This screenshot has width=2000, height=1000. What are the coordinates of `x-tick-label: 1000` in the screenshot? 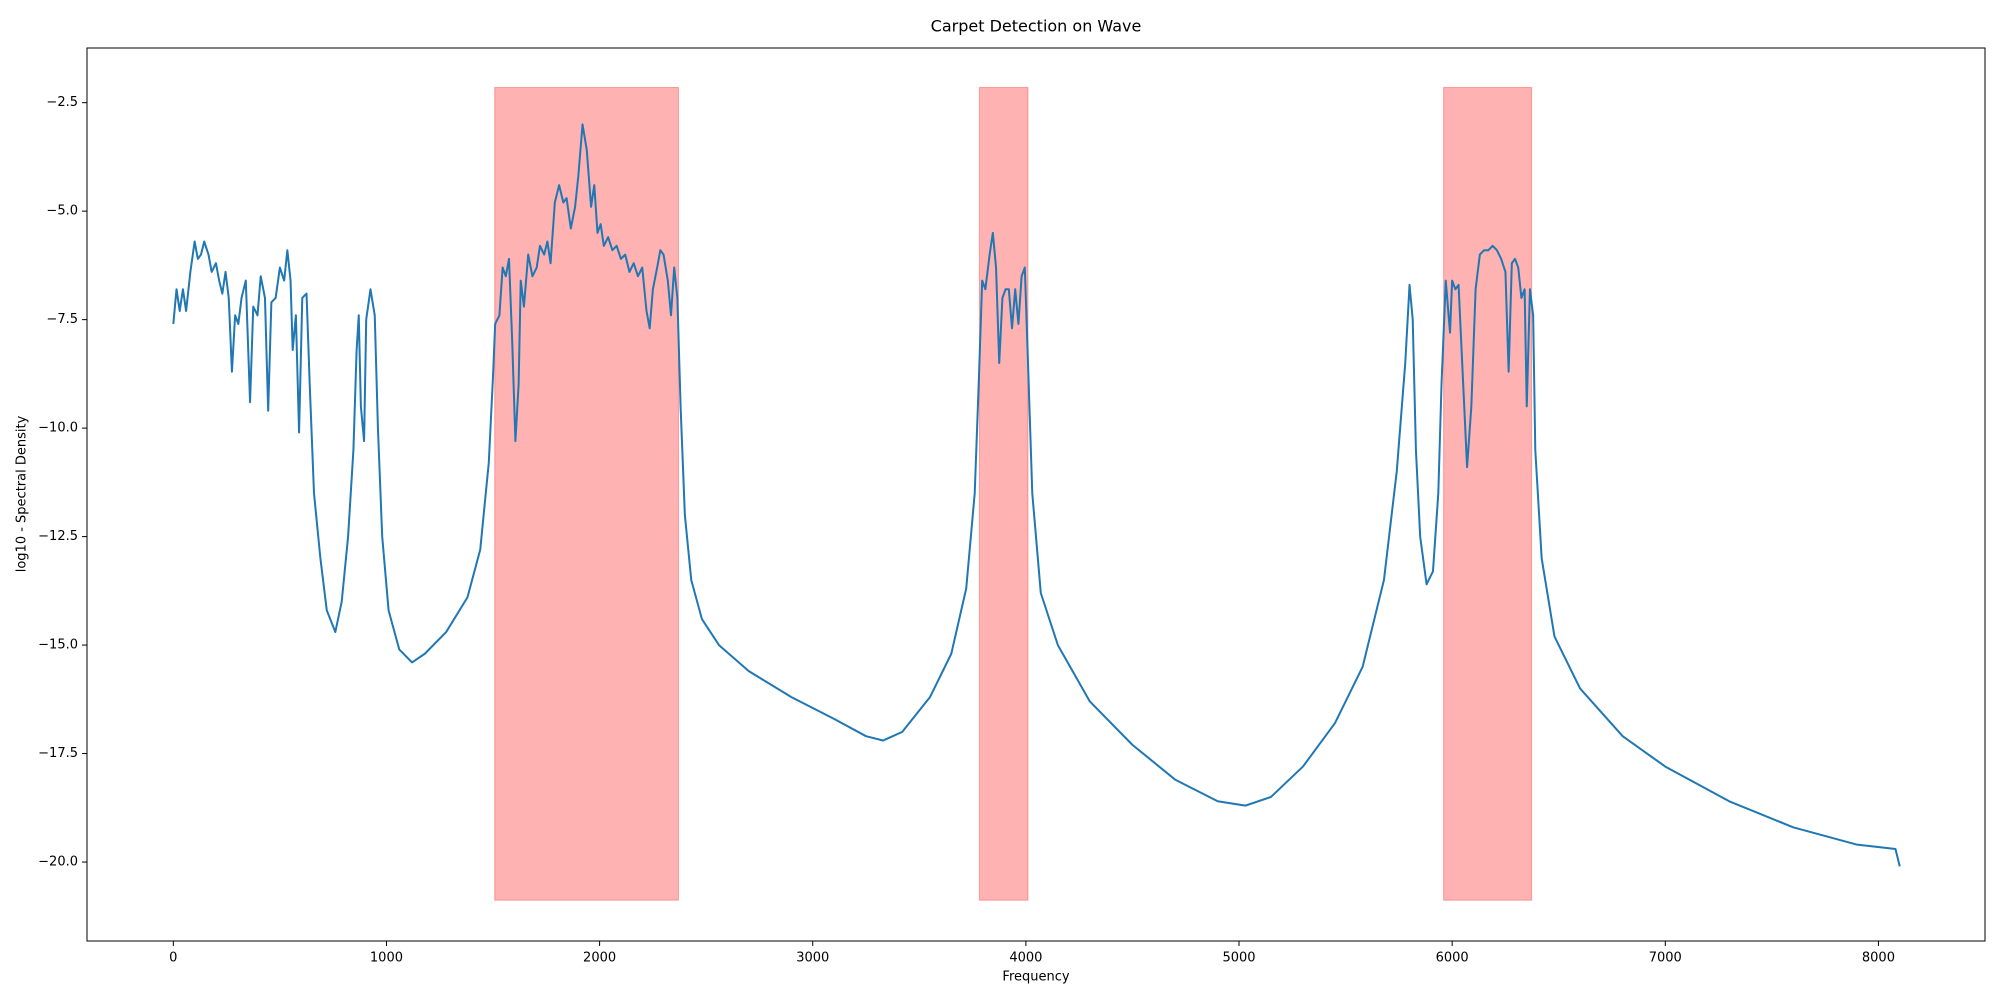 It's located at (386, 958).